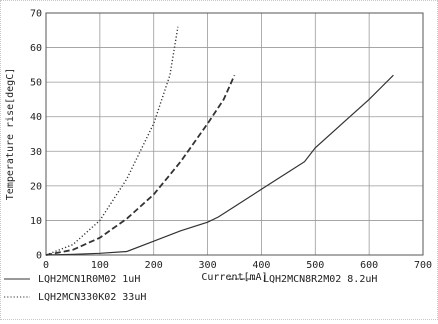 The height and width of the screenshot is (324, 438). I want to click on x-axis-label: Current[mA], so click(234, 277).